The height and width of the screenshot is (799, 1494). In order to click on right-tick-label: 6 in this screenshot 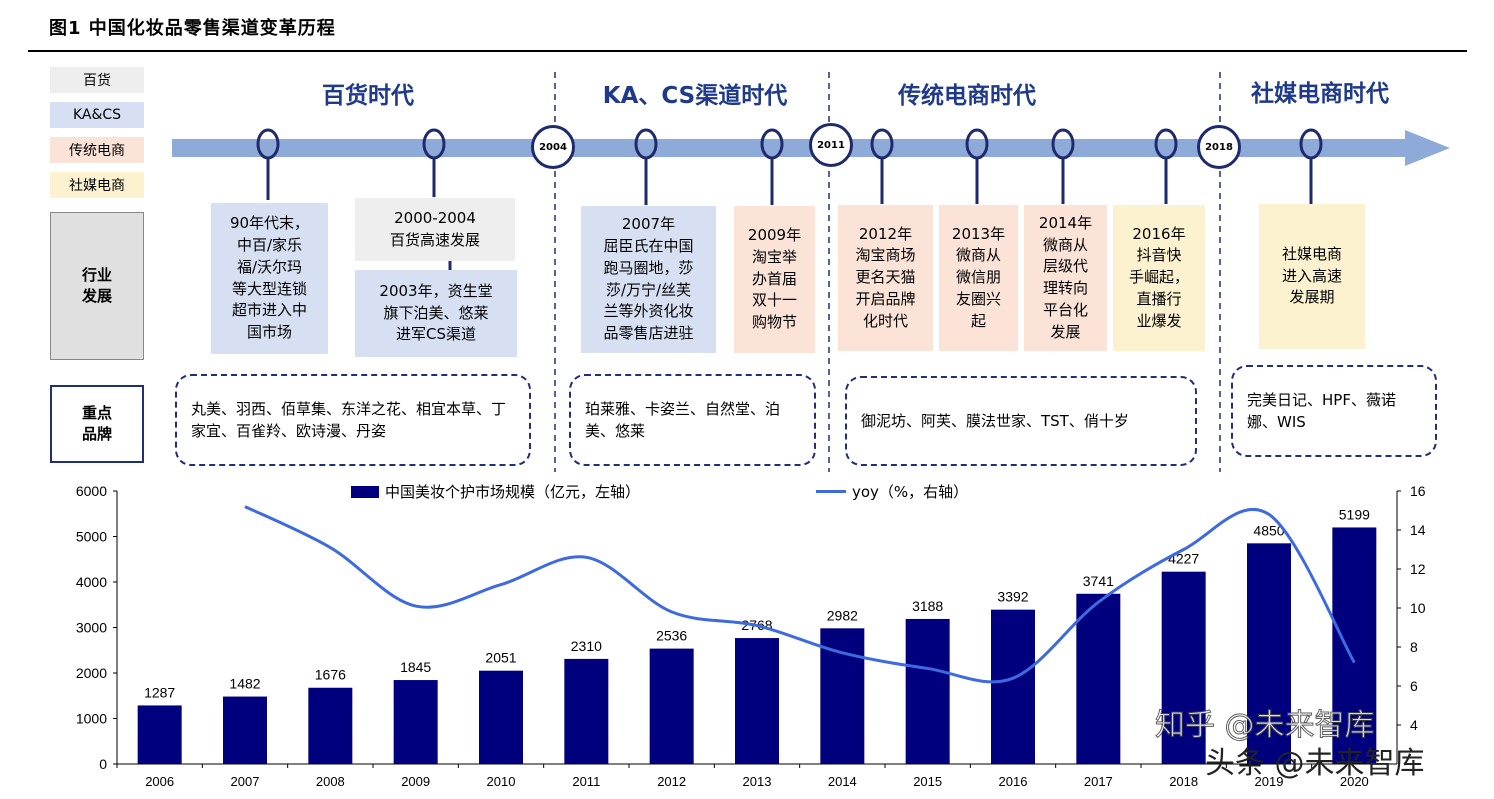, I will do `click(1414, 686)`.